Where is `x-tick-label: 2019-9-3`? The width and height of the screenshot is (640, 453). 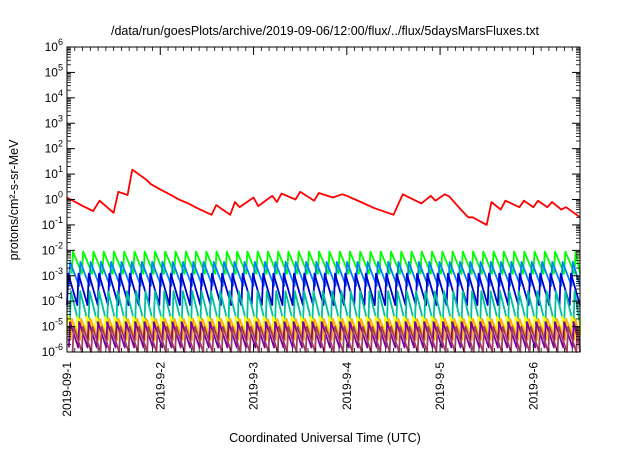 x-tick-label: 2019-9-3 is located at coordinates (254, 386).